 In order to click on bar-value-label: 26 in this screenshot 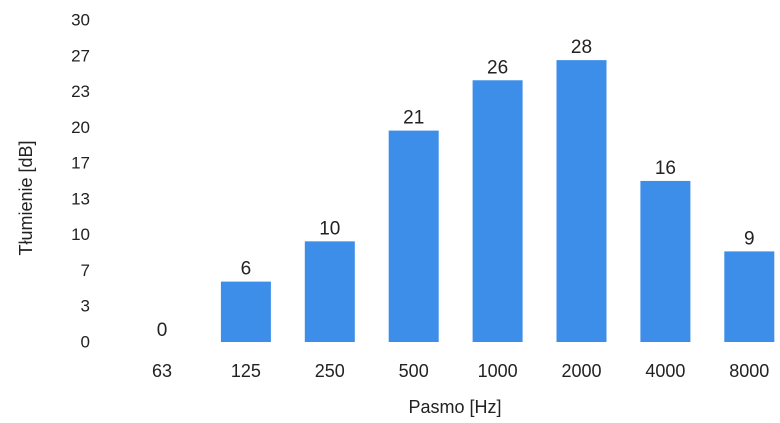, I will do `click(497, 67)`.